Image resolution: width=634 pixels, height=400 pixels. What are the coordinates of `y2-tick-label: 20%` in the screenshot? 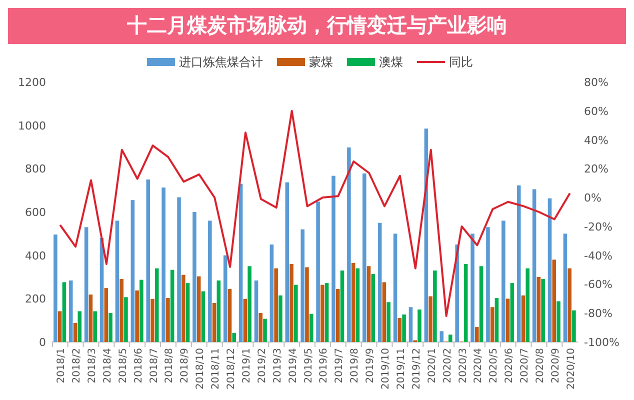 It's located at (596, 169).